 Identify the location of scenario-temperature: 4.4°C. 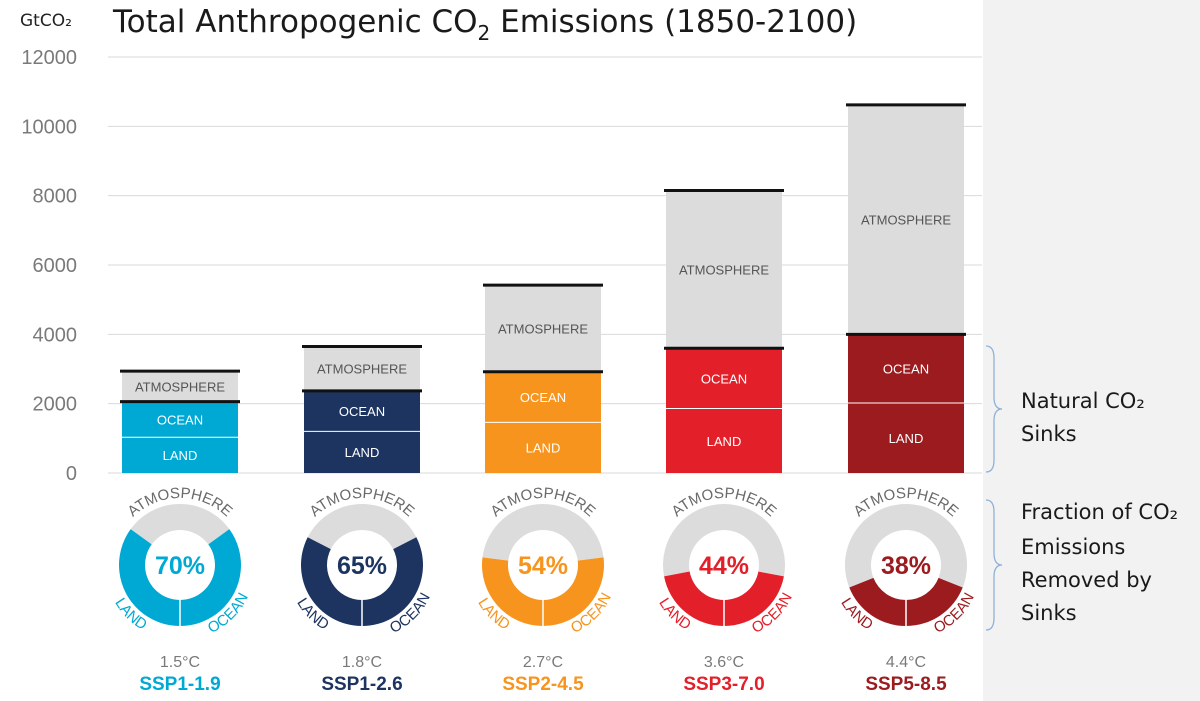
(906, 662).